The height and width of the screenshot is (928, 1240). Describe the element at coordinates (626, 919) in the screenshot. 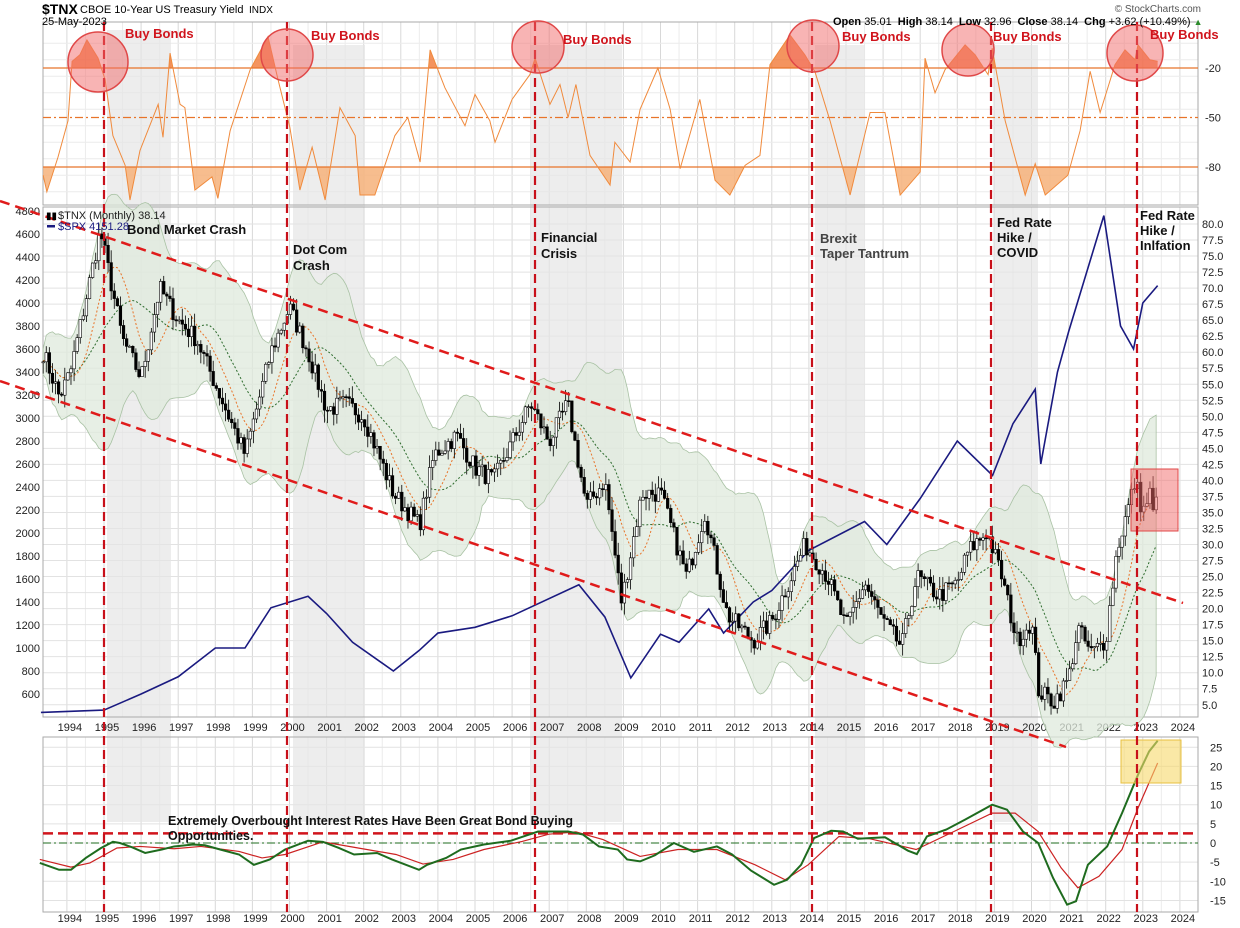

I see `x-tick-label: 2009` at that location.